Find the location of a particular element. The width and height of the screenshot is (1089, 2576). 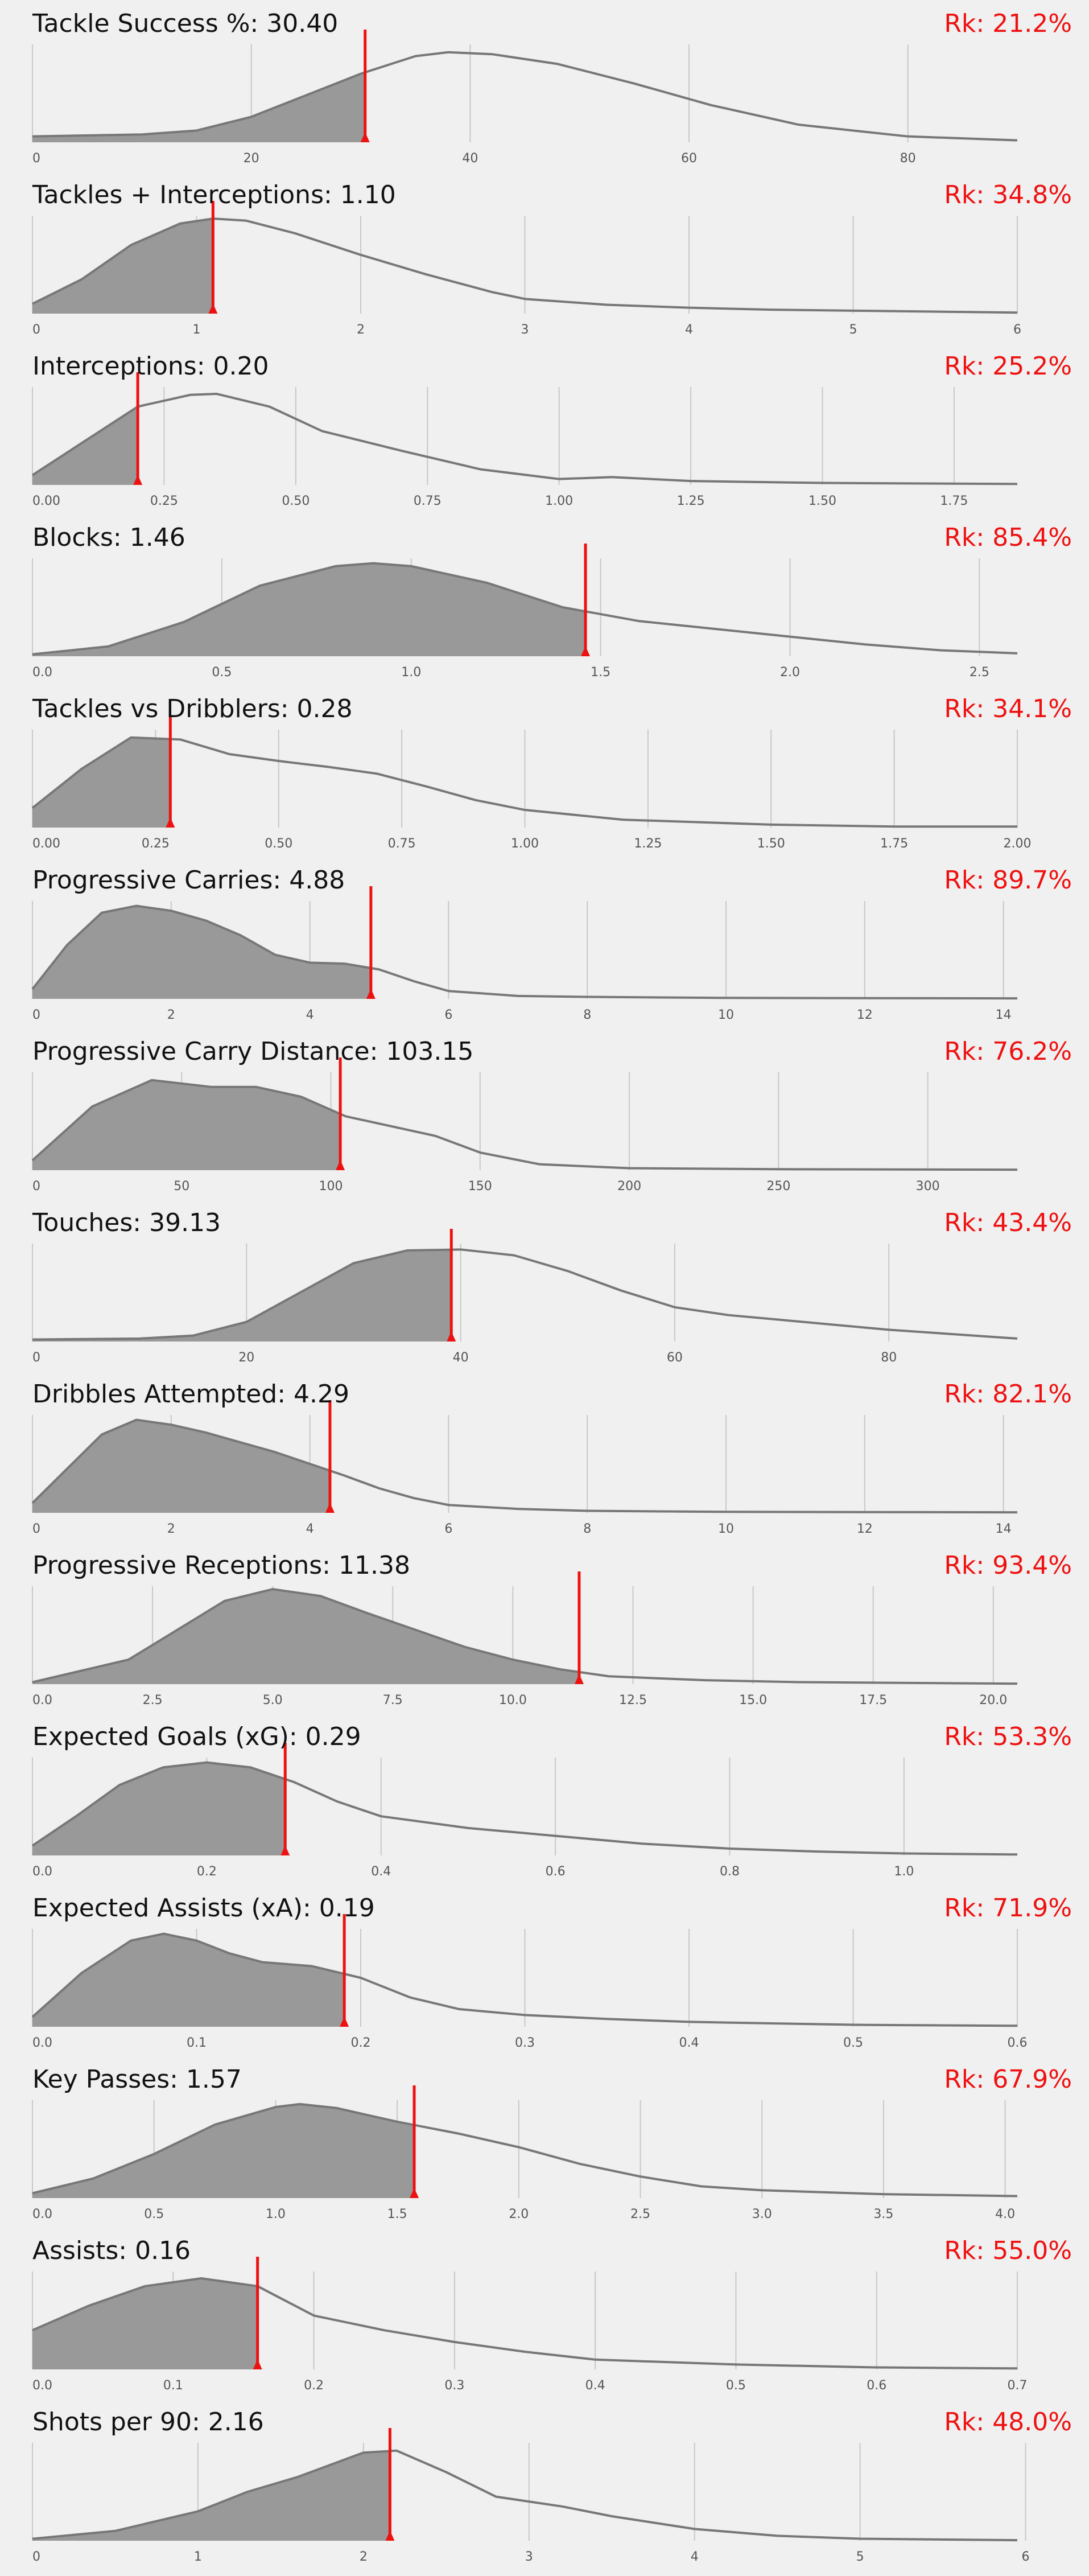

rank-label: Rk: 21.2% is located at coordinates (1008, 24).